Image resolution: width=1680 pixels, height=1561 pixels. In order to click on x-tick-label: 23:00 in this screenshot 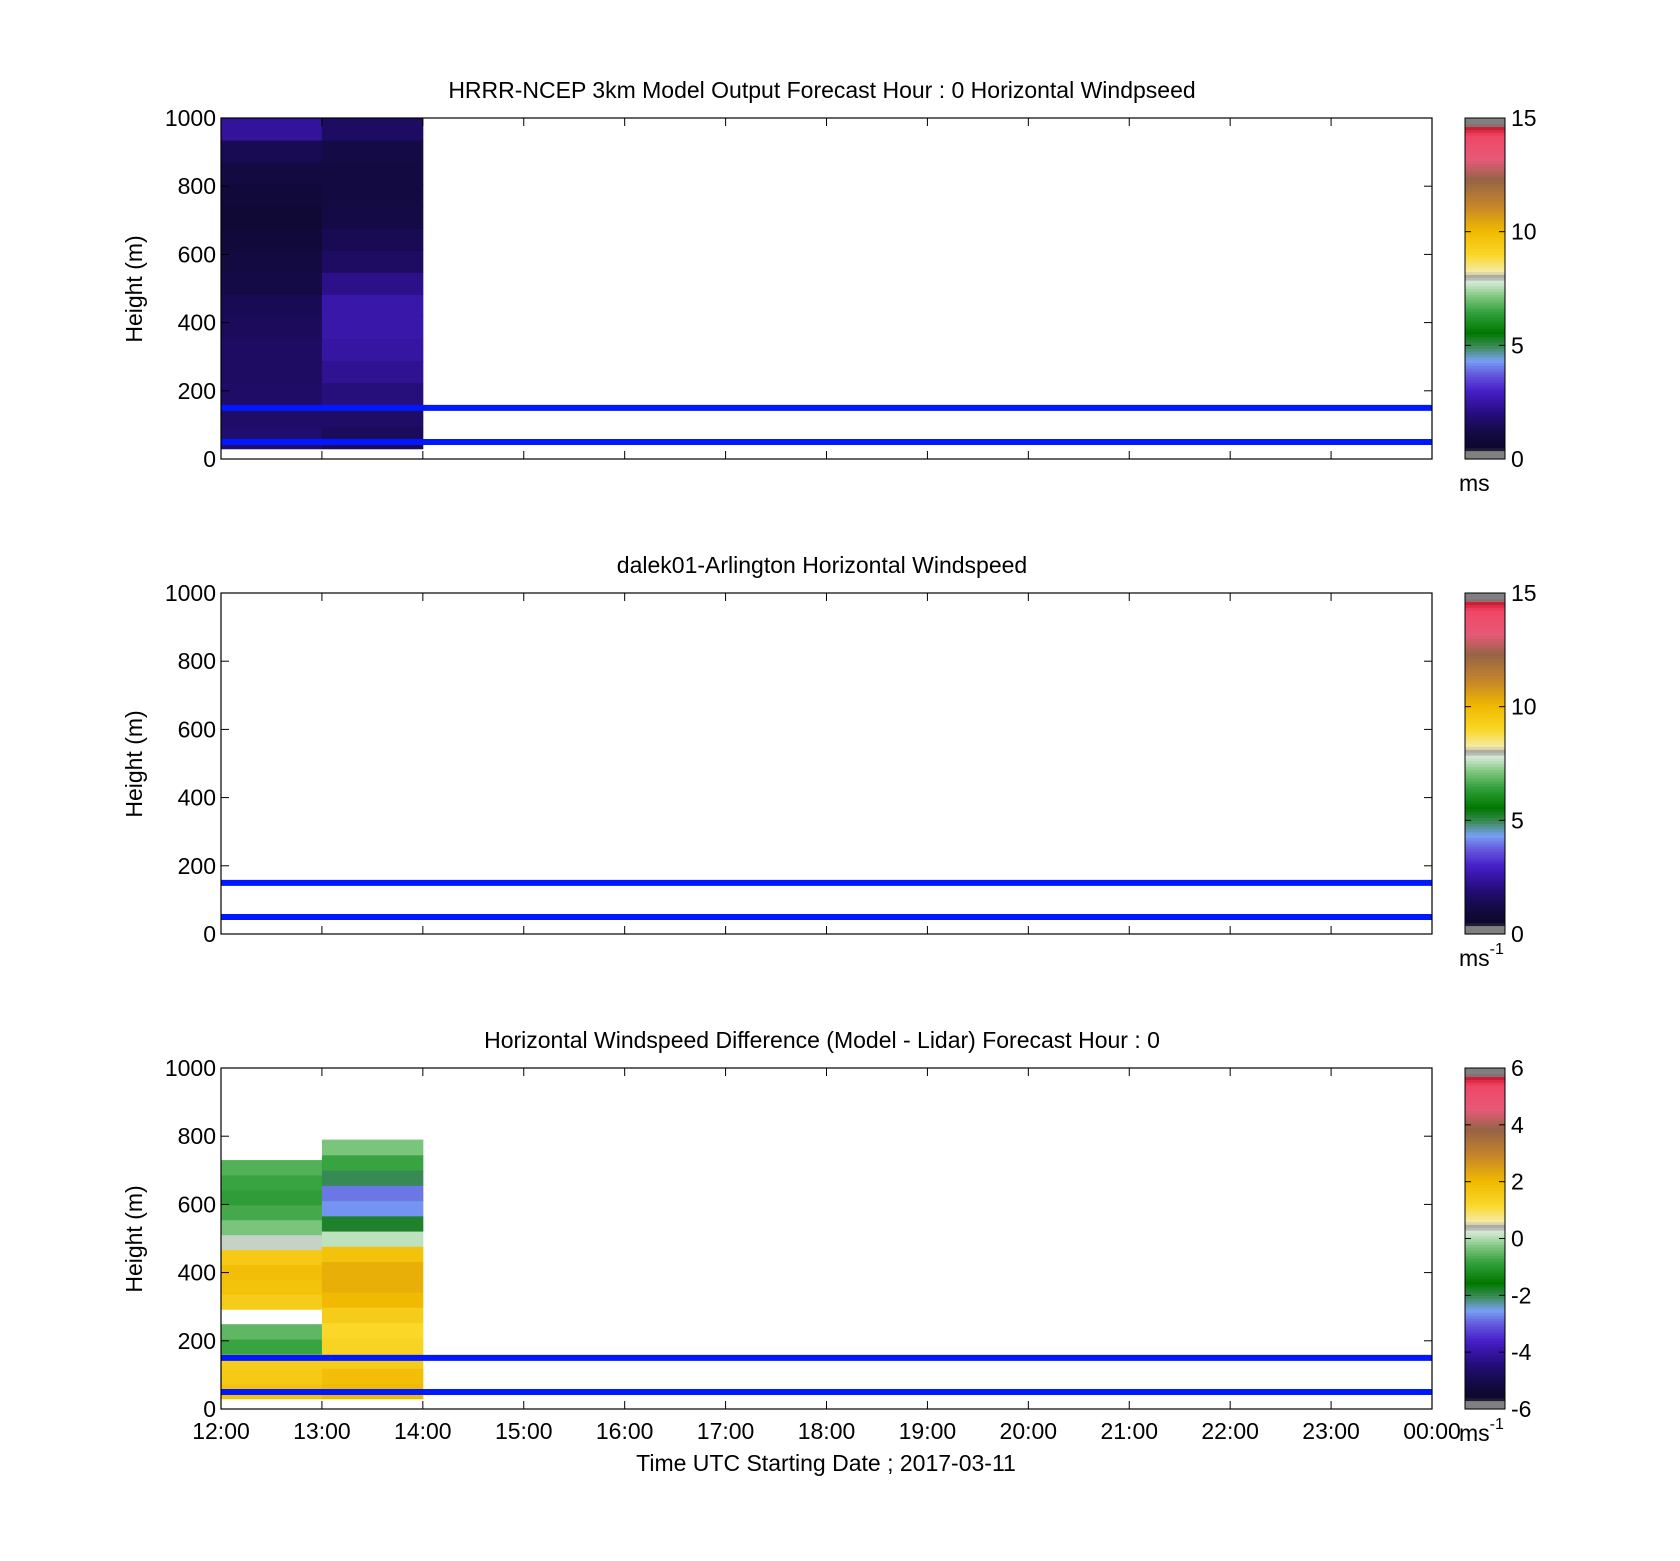, I will do `click(1331, 1431)`.